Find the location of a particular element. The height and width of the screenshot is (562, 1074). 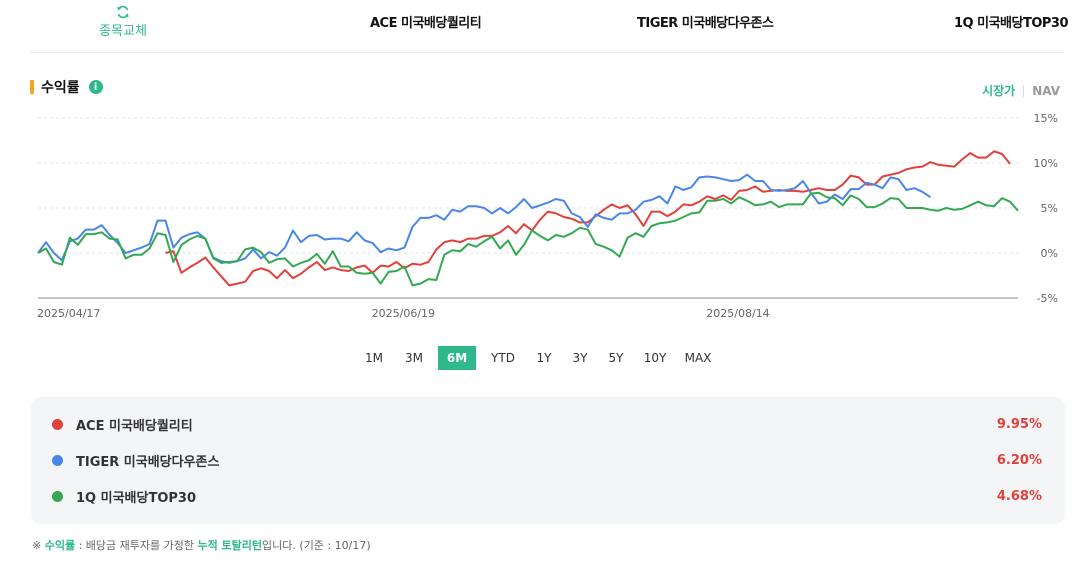

period-tab-3m: 3M is located at coordinates (414, 358).